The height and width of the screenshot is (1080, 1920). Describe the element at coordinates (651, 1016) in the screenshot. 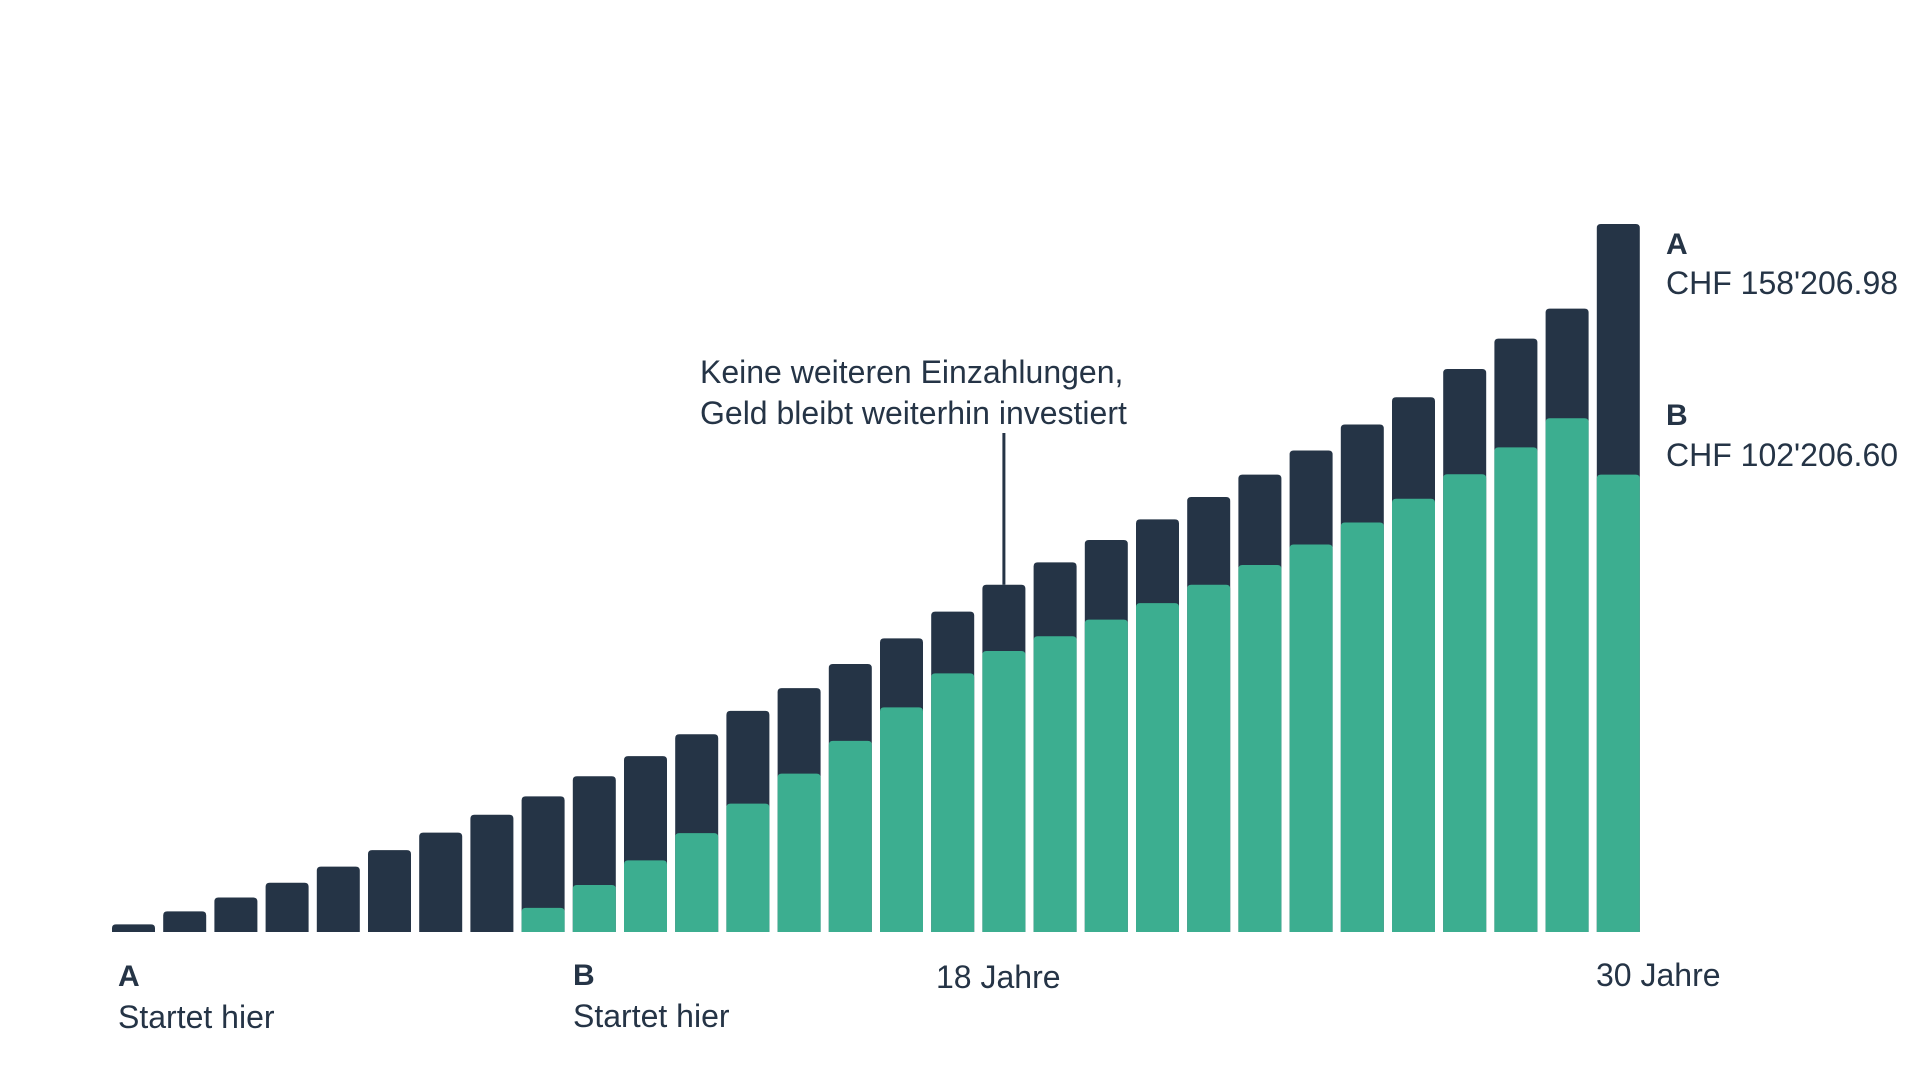

I see `start-label-b-text: Startet hier` at that location.